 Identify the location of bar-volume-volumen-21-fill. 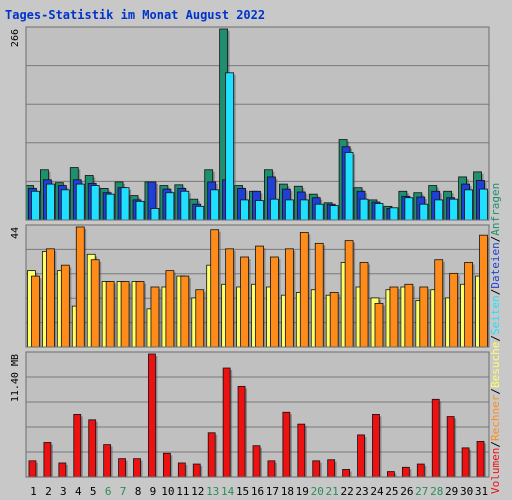
(331, 468).